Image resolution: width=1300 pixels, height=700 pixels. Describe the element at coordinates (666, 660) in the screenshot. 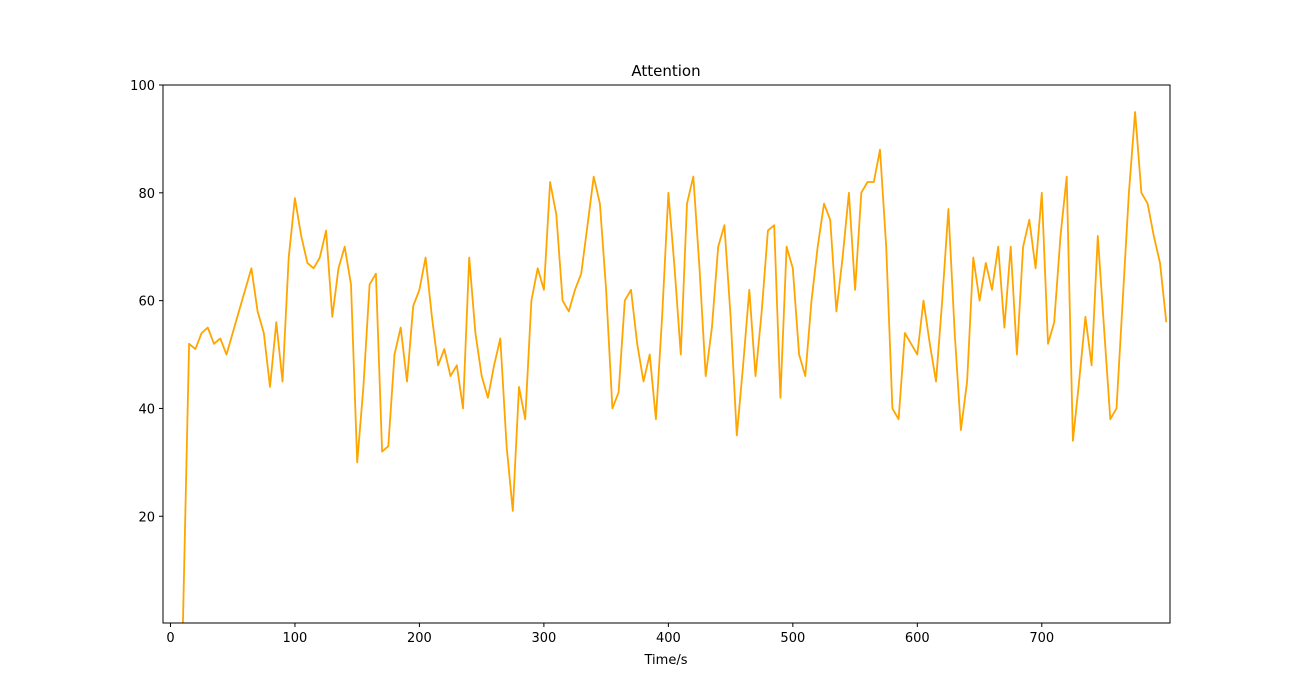

I see `x-axis-label: Time/s` at that location.